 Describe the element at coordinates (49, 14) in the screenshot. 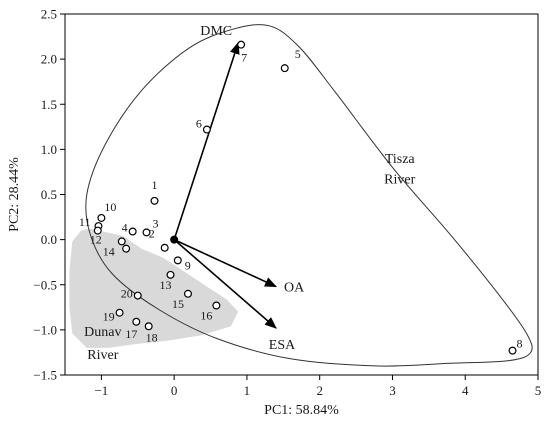

I see `y-tick-label: 2.5` at that location.